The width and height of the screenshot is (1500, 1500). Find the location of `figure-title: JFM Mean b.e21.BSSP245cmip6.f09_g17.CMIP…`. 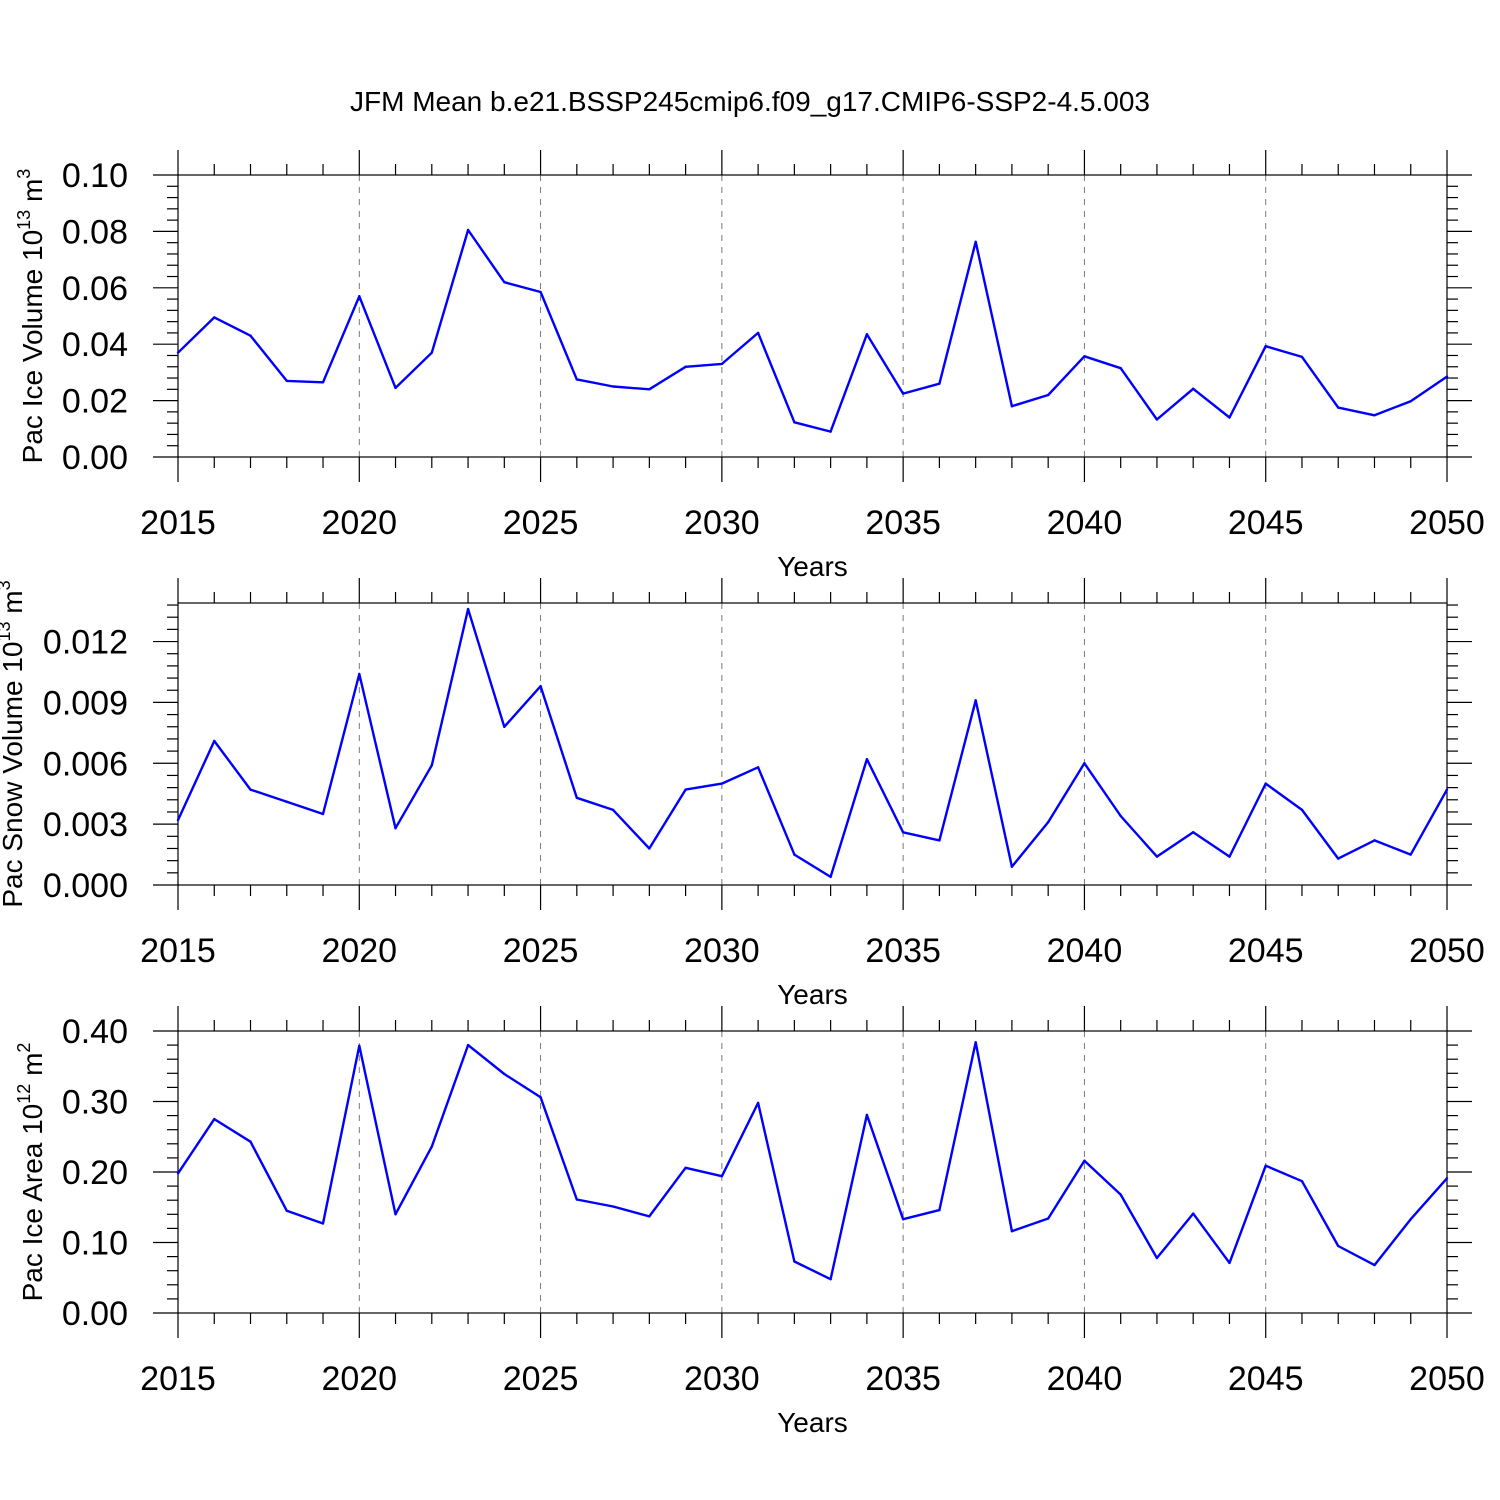

figure-title: JFM Mean b.e21.BSSP245cmip6.f09_g17.CMIP… is located at coordinates (750, 101).